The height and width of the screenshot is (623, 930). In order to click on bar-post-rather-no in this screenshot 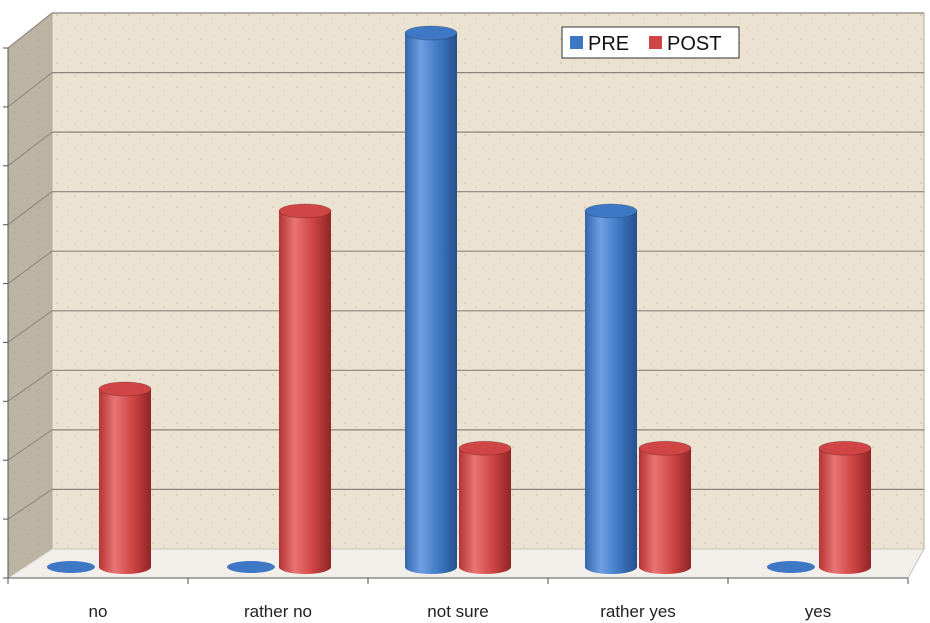, I will do `click(305, 388)`.